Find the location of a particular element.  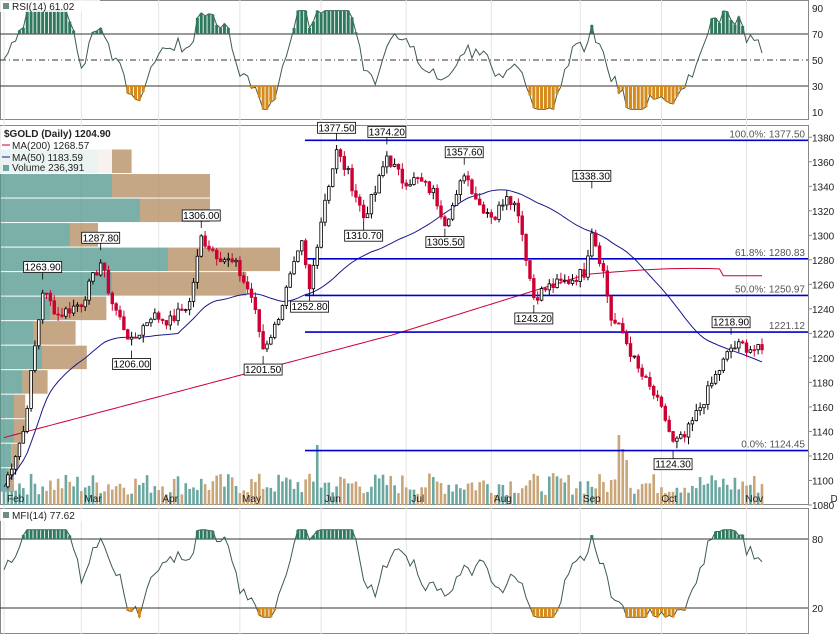

annotation-label: 1338.30 is located at coordinates (592, 176).